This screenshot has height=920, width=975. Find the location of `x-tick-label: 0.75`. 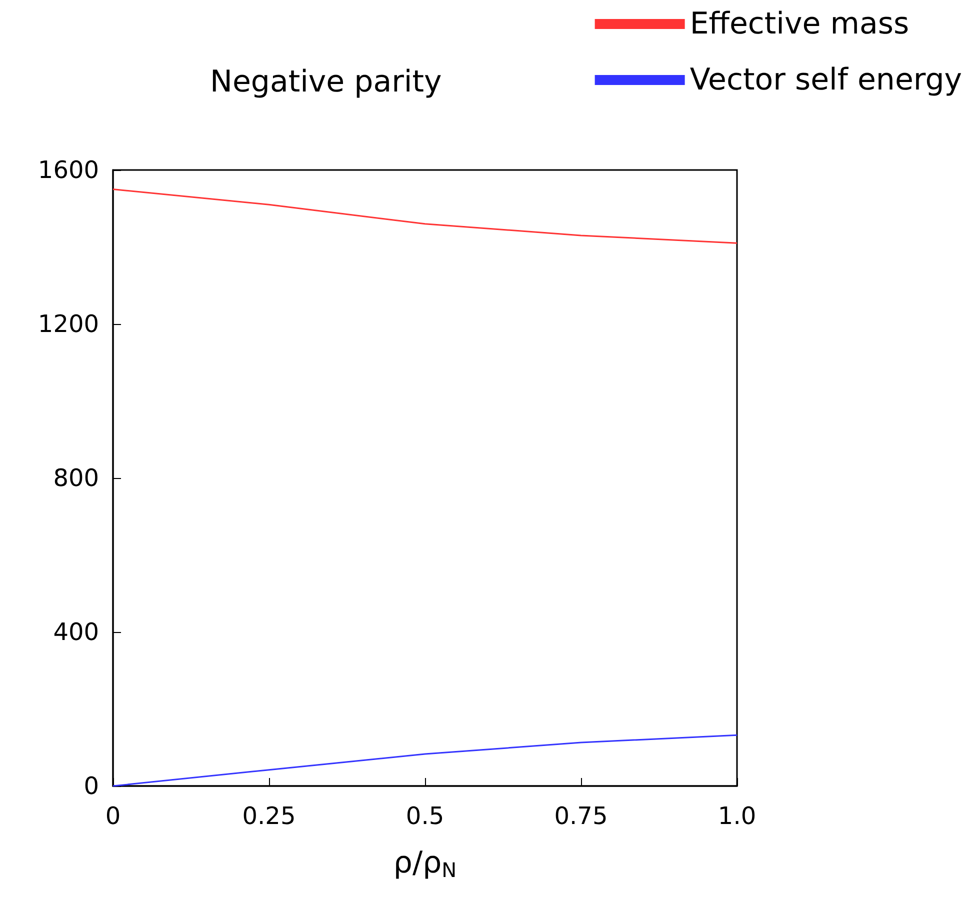

x-tick-label: 0.75 is located at coordinates (581, 816).